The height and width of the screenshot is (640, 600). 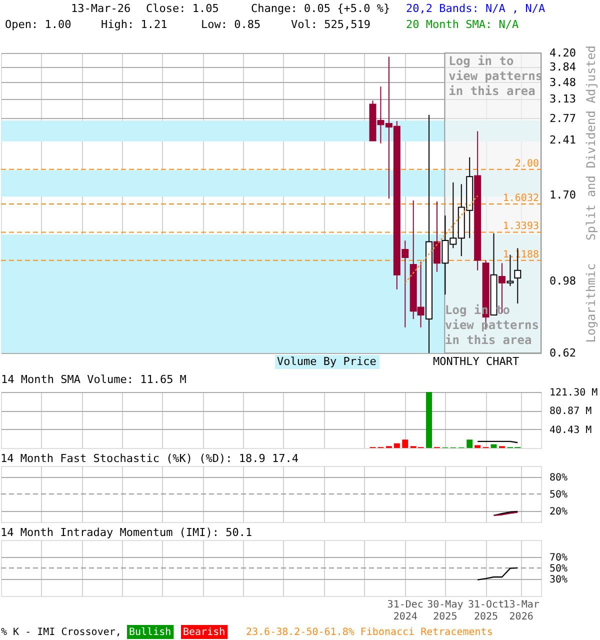 What do you see at coordinates (149, 458) in the screenshot?
I see `chart-title: 14 Month Fast Stochastic (%K) (%D): 18.9 17.4` at bounding box center [149, 458].